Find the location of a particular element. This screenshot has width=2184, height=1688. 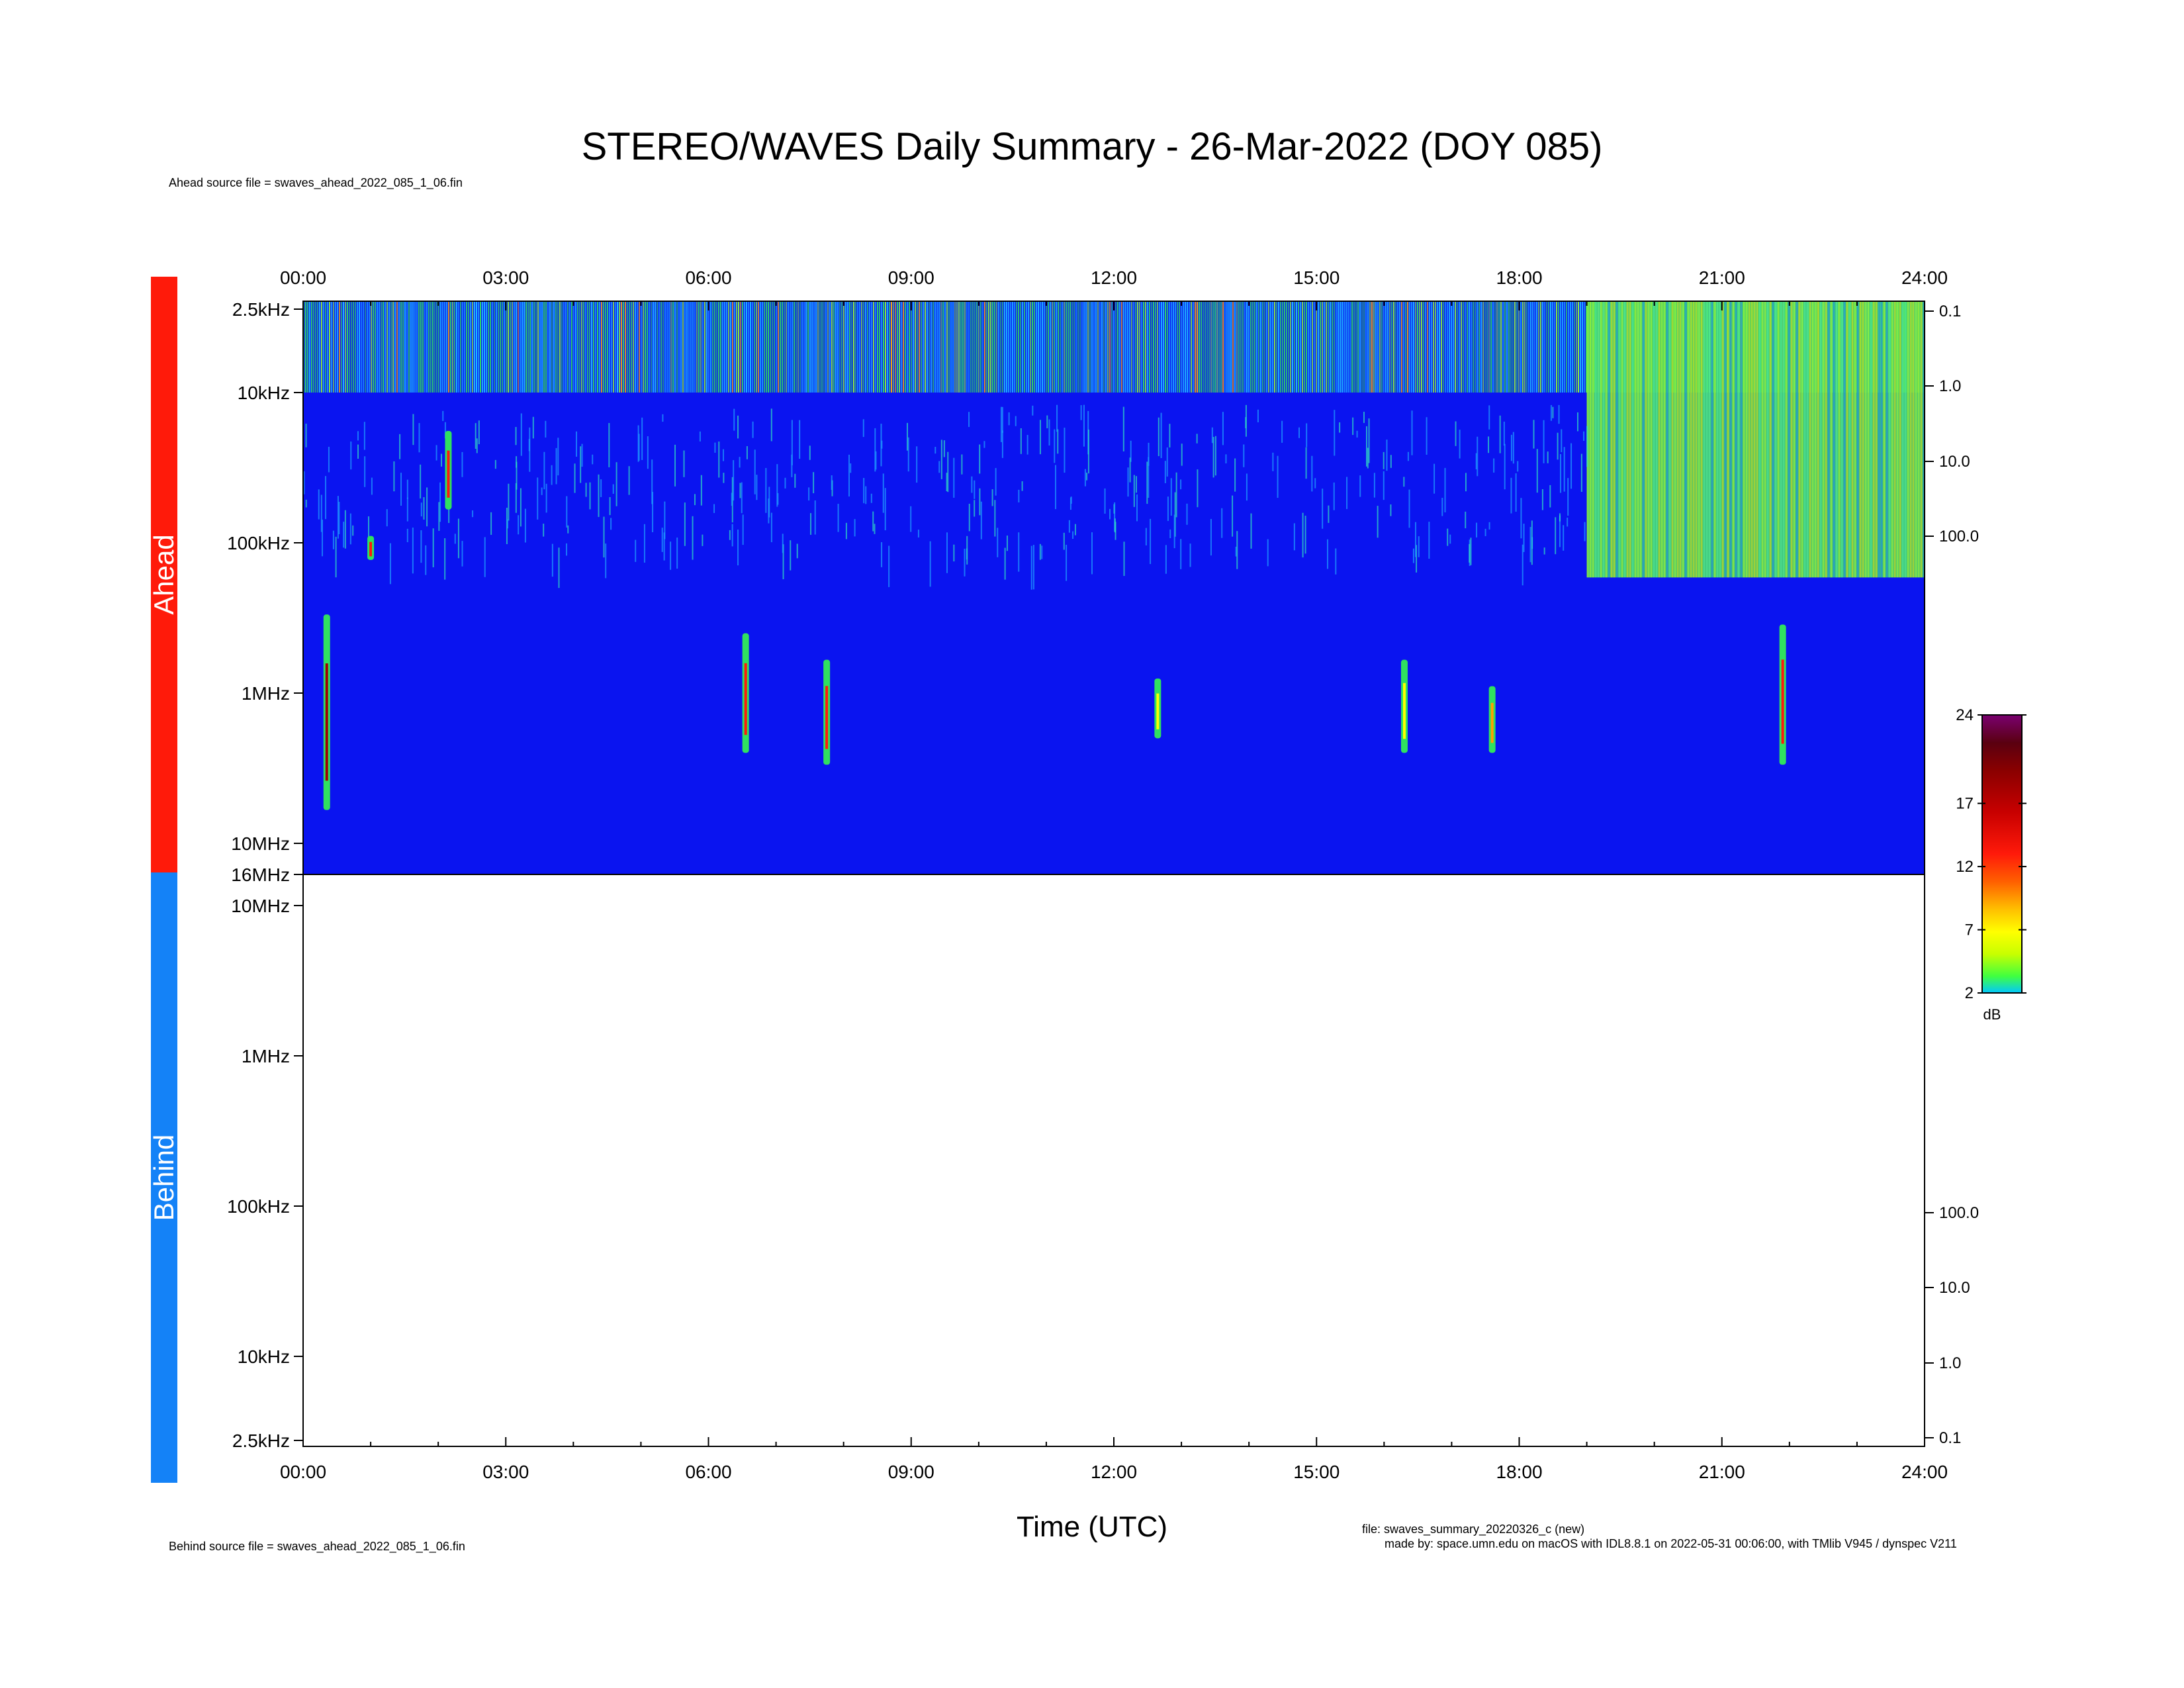

x-tick-label-top: 18:00 is located at coordinates (1519, 277).